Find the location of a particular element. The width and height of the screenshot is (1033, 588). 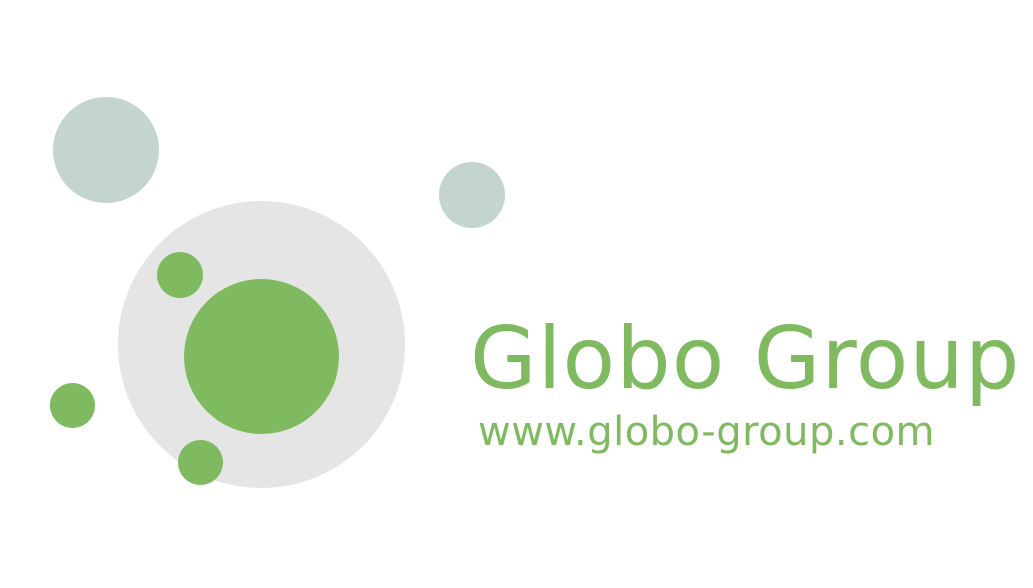

logo-circle-green-small-top is located at coordinates (180, 275).